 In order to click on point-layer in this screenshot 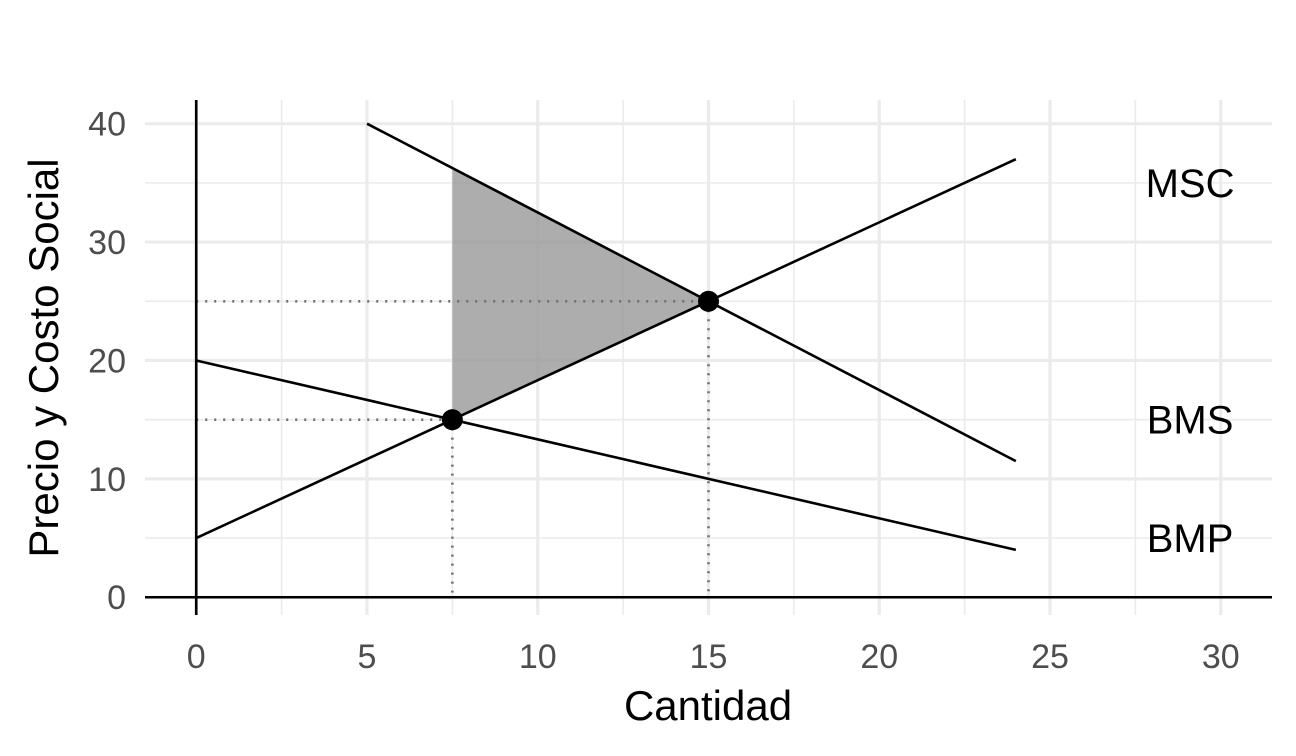, I will do `click(580, 360)`.